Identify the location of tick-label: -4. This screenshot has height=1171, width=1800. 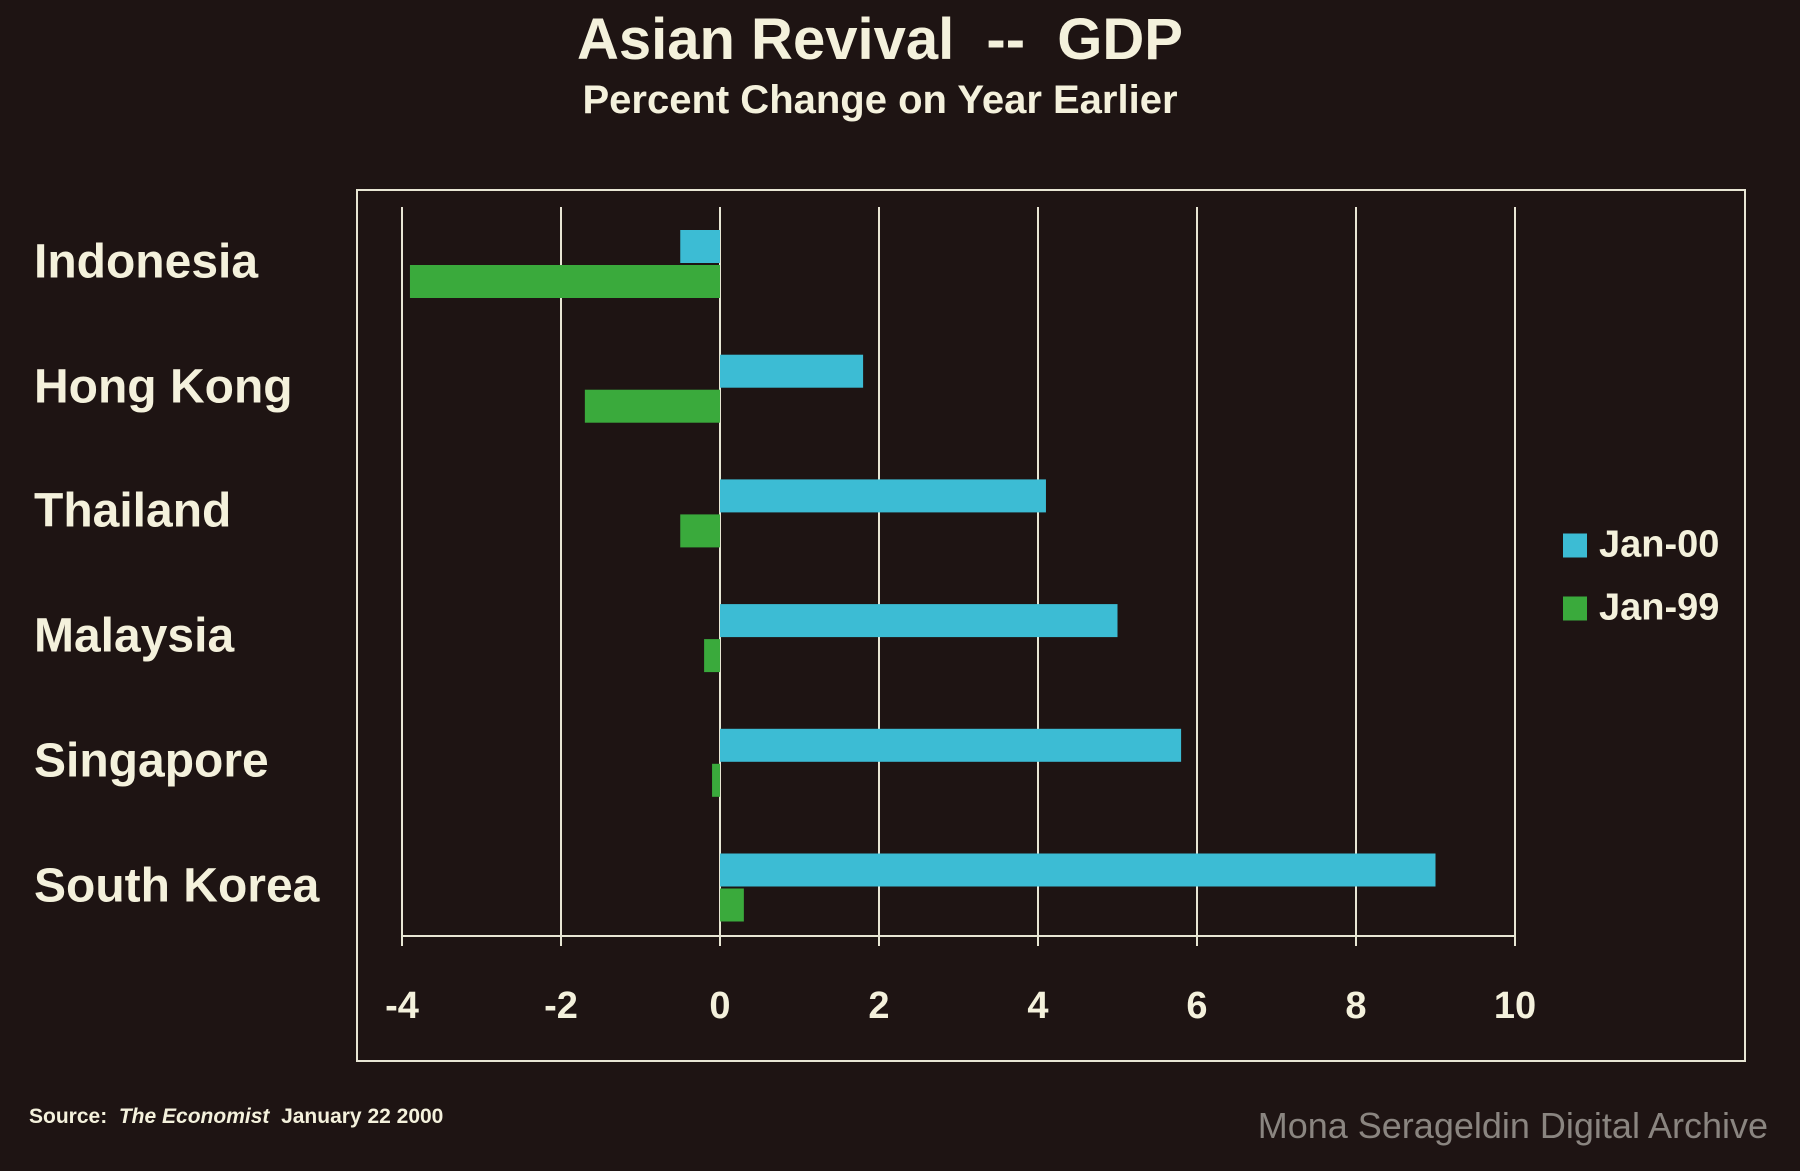
(402, 1006).